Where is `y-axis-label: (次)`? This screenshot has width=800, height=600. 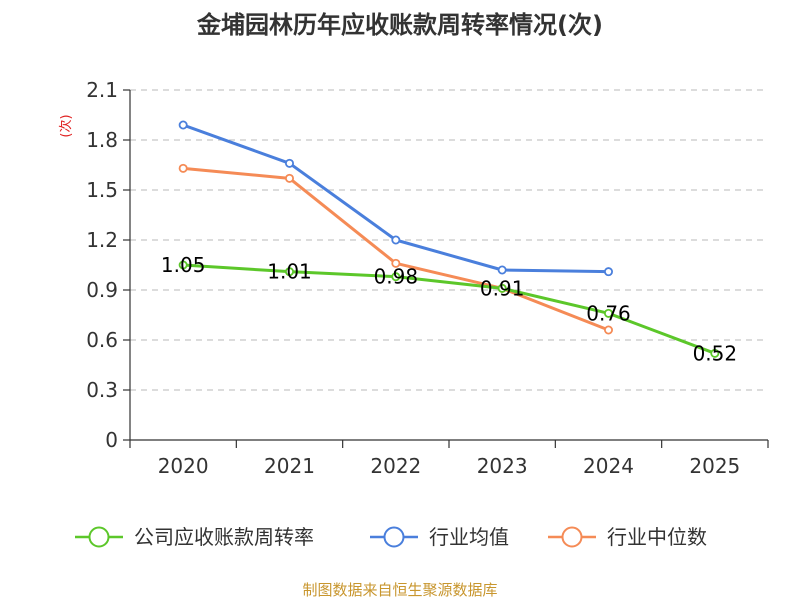 y-axis-label: (次) is located at coordinates (66, 125).